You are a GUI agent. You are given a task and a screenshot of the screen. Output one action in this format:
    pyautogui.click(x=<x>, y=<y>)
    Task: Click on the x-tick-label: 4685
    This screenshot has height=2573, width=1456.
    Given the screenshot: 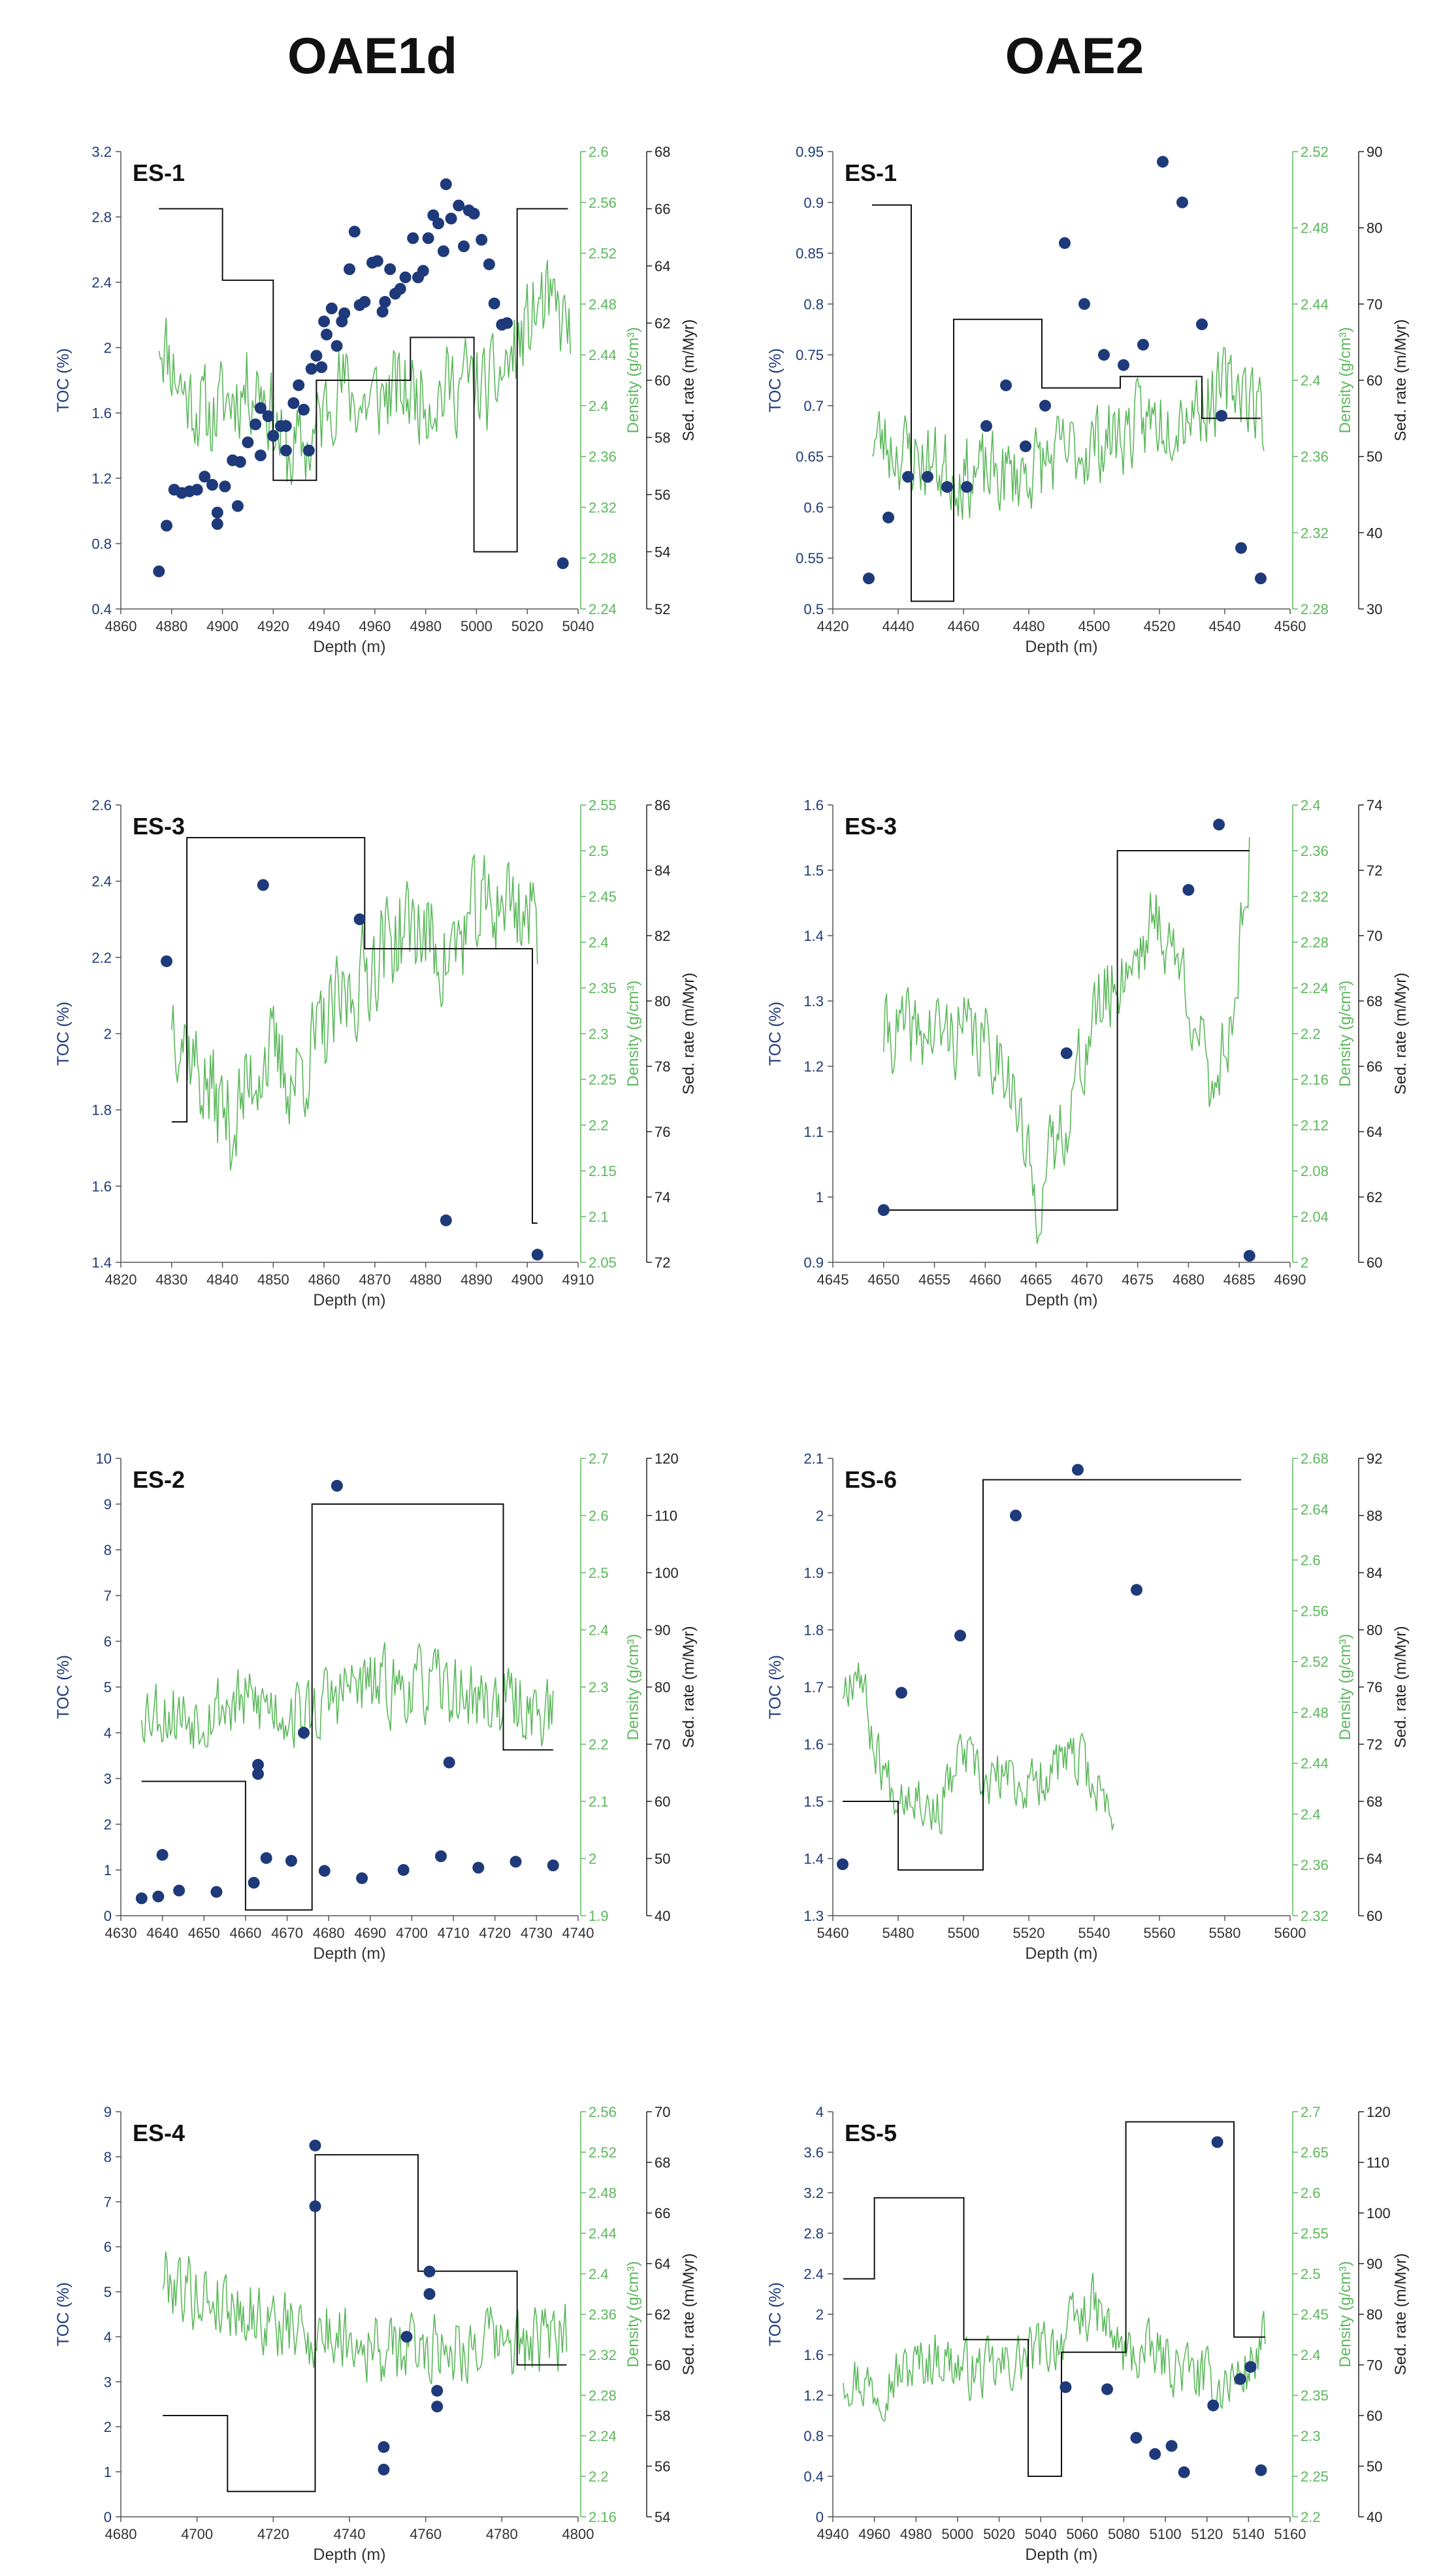 What is the action you would take?
    pyautogui.click(x=1239, y=1279)
    